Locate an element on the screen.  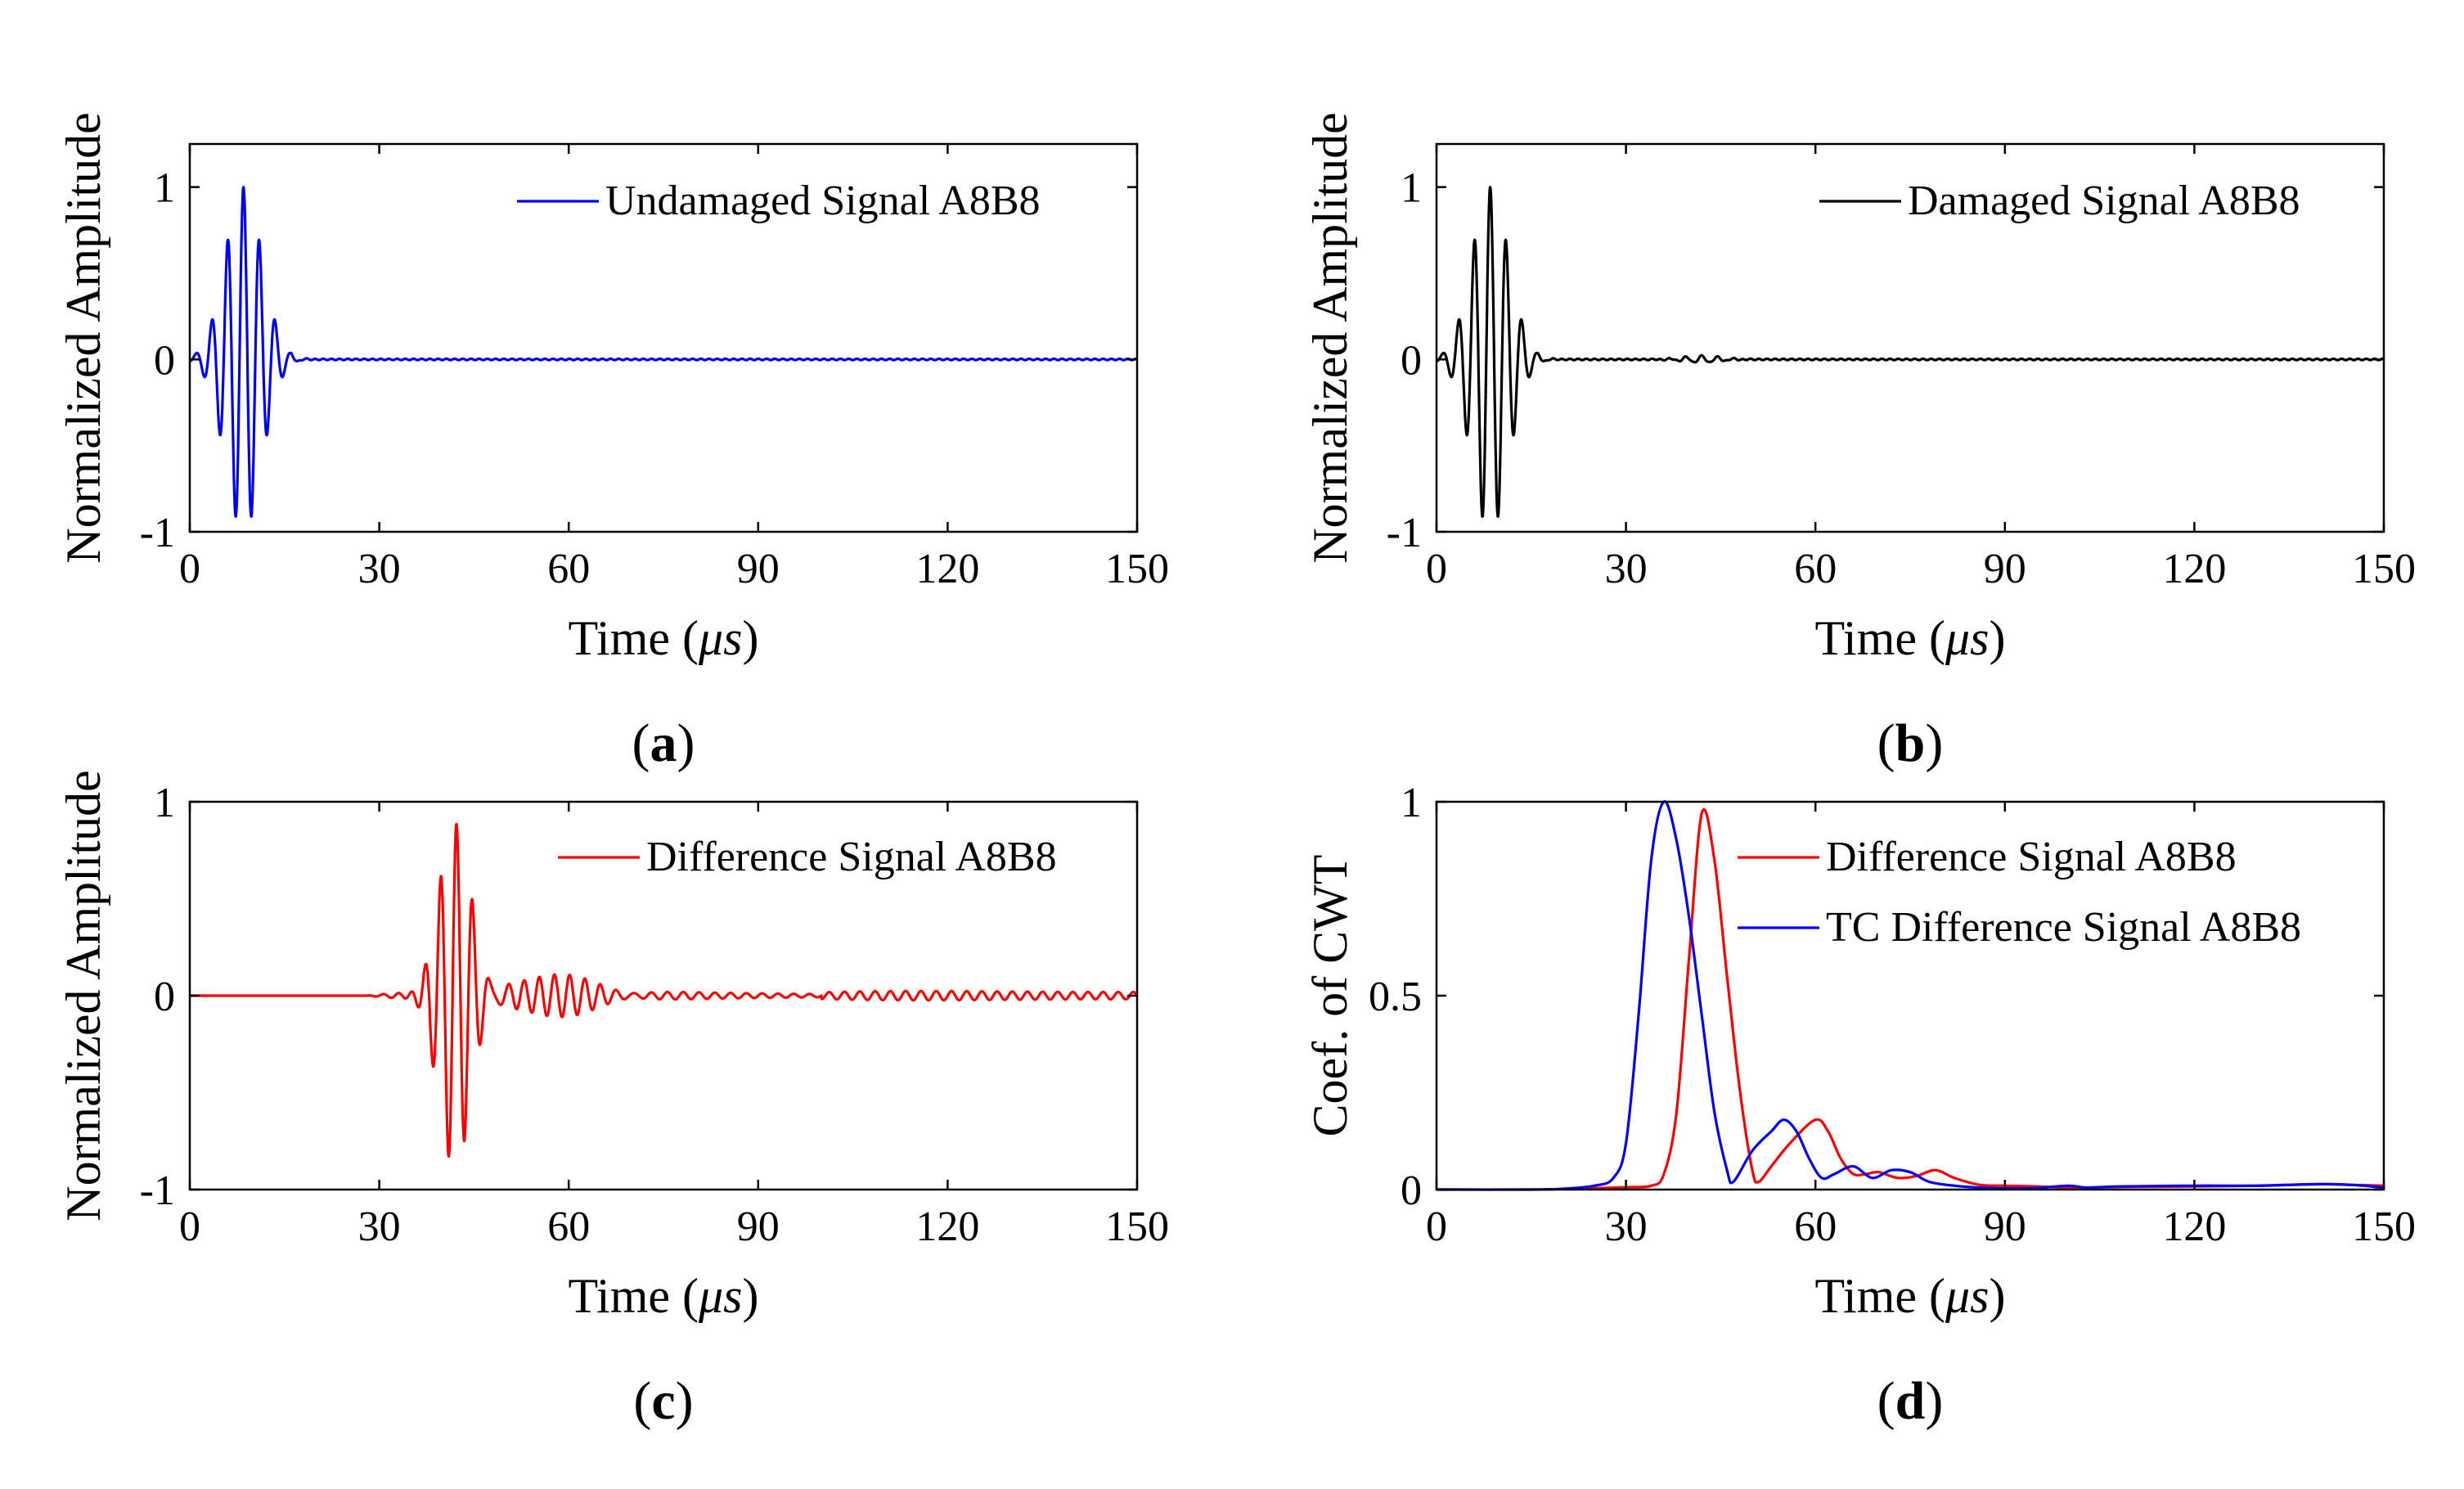
panel-label: (c) is located at coordinates (663, 1401).